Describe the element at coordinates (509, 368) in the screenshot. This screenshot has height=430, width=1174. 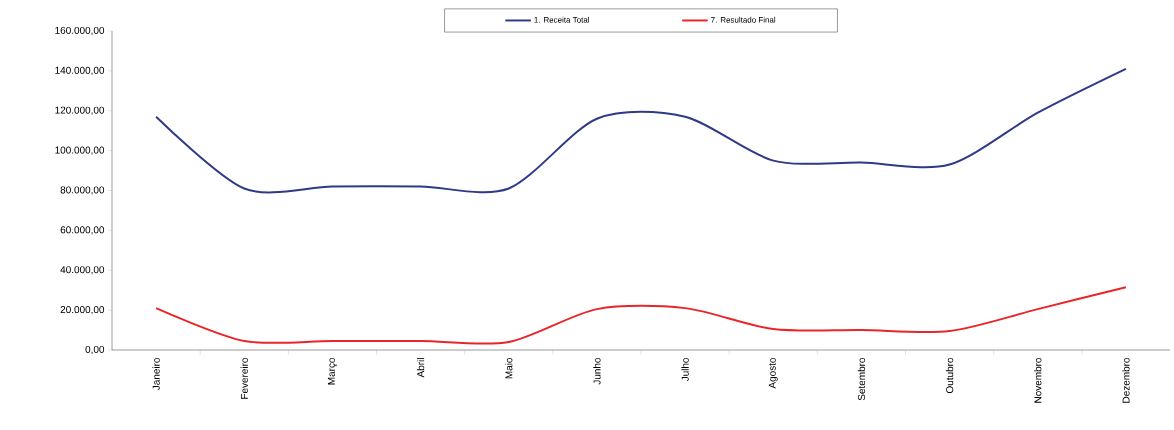
I see `x-tick-label: Maio` at that location.